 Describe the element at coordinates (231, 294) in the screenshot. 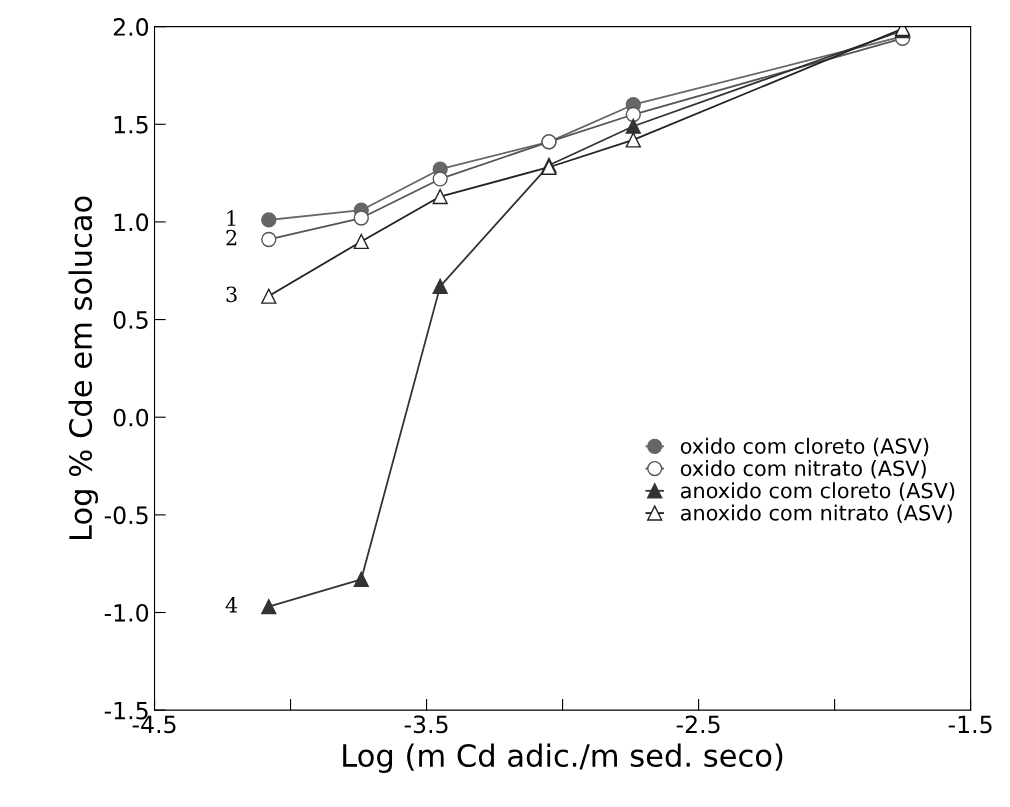

I see `annotation: 3` at that location.